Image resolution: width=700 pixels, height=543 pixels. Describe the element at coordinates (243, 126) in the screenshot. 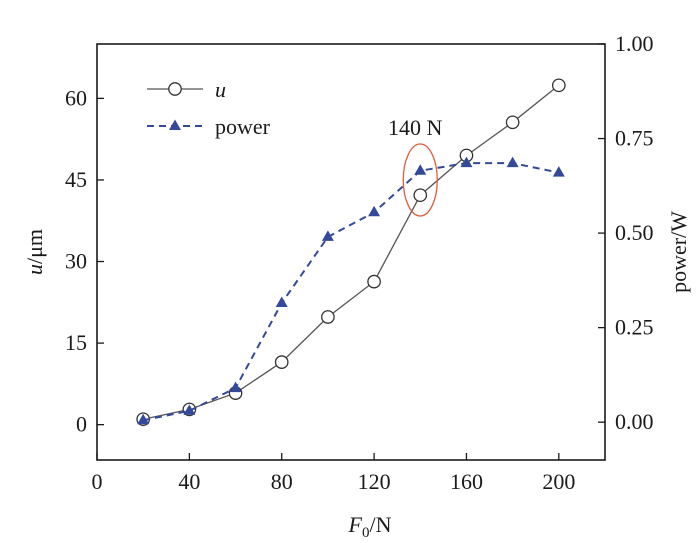

I see `legend-power-label: power` at that location.